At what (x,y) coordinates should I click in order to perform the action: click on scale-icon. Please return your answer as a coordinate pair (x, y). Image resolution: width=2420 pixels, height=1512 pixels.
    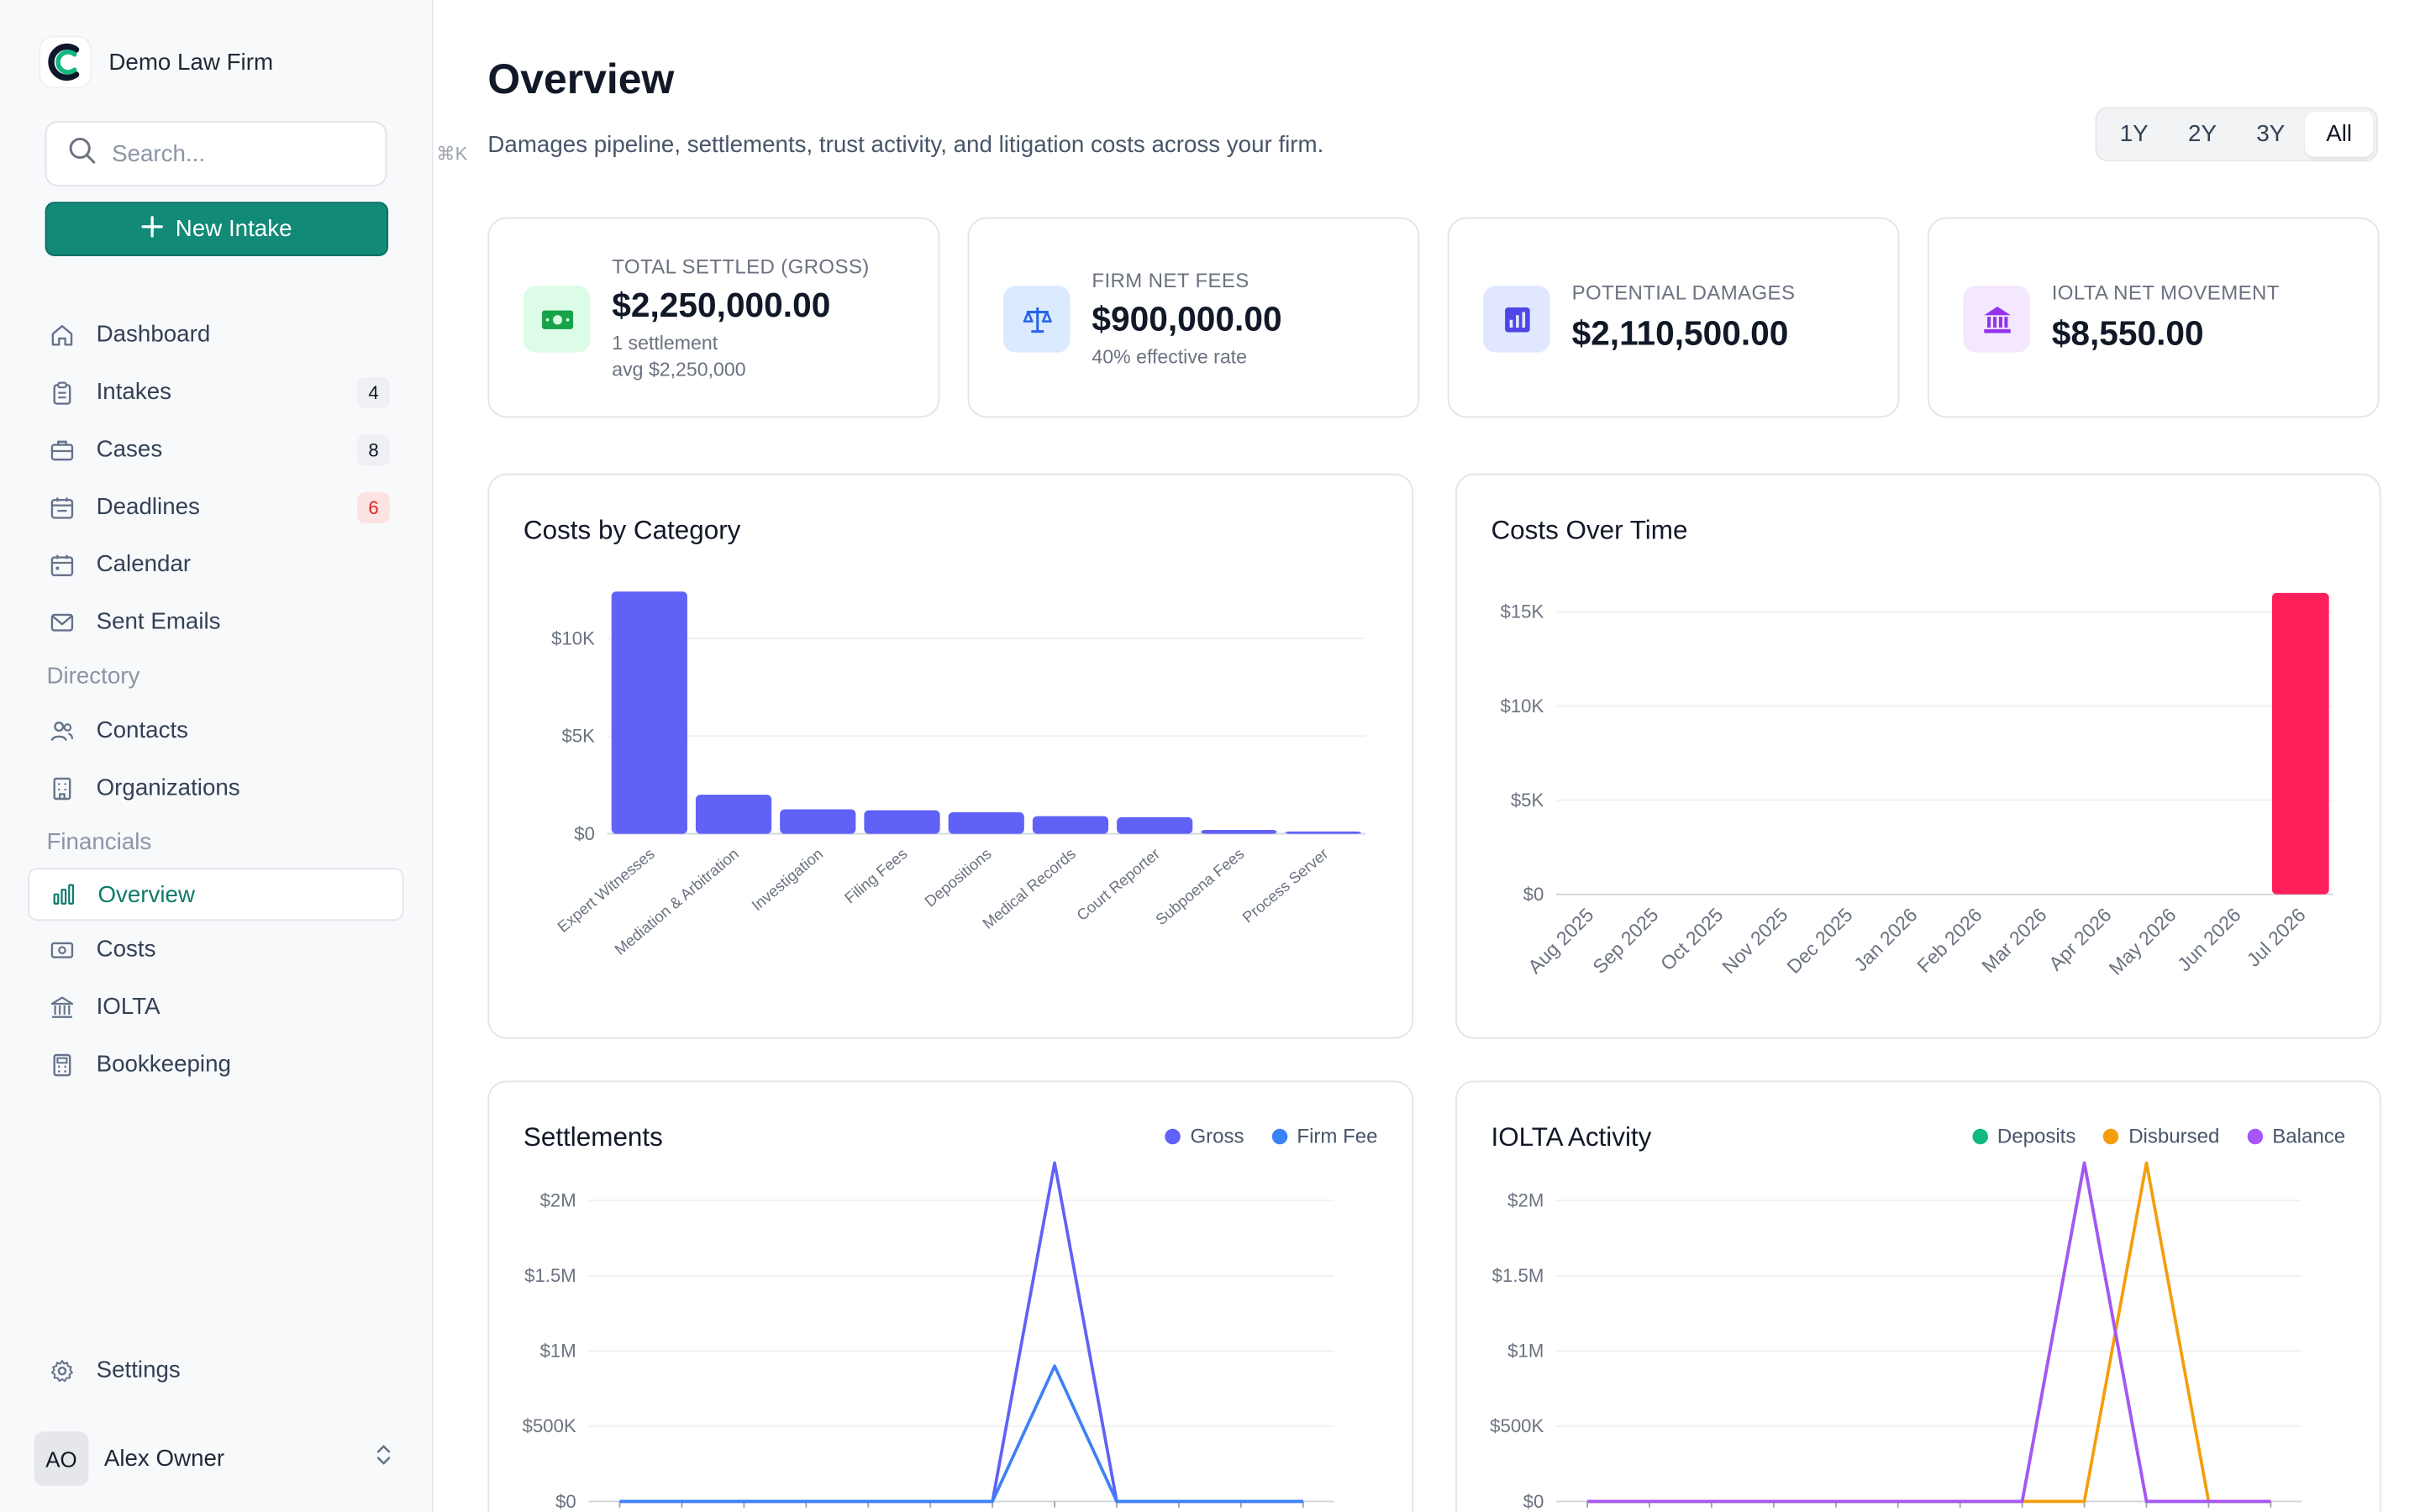
    Looking at the image, I should click on (1037, 319).